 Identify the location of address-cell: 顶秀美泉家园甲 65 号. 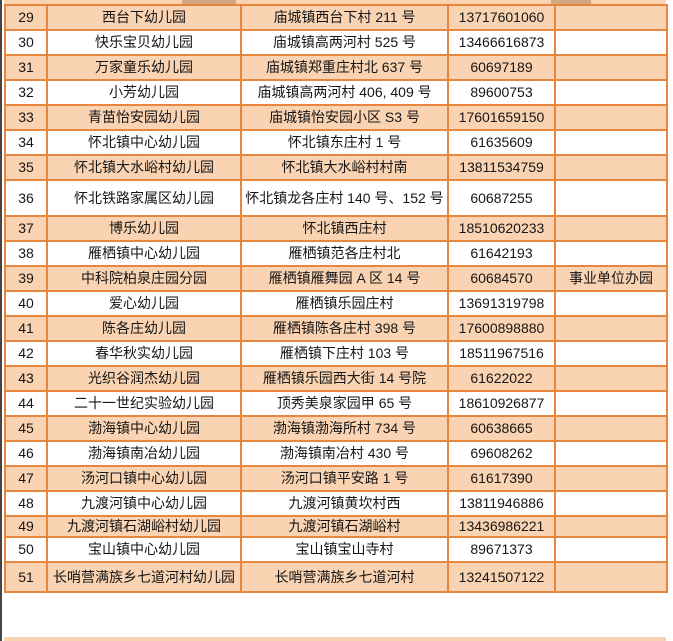
(344, 403).